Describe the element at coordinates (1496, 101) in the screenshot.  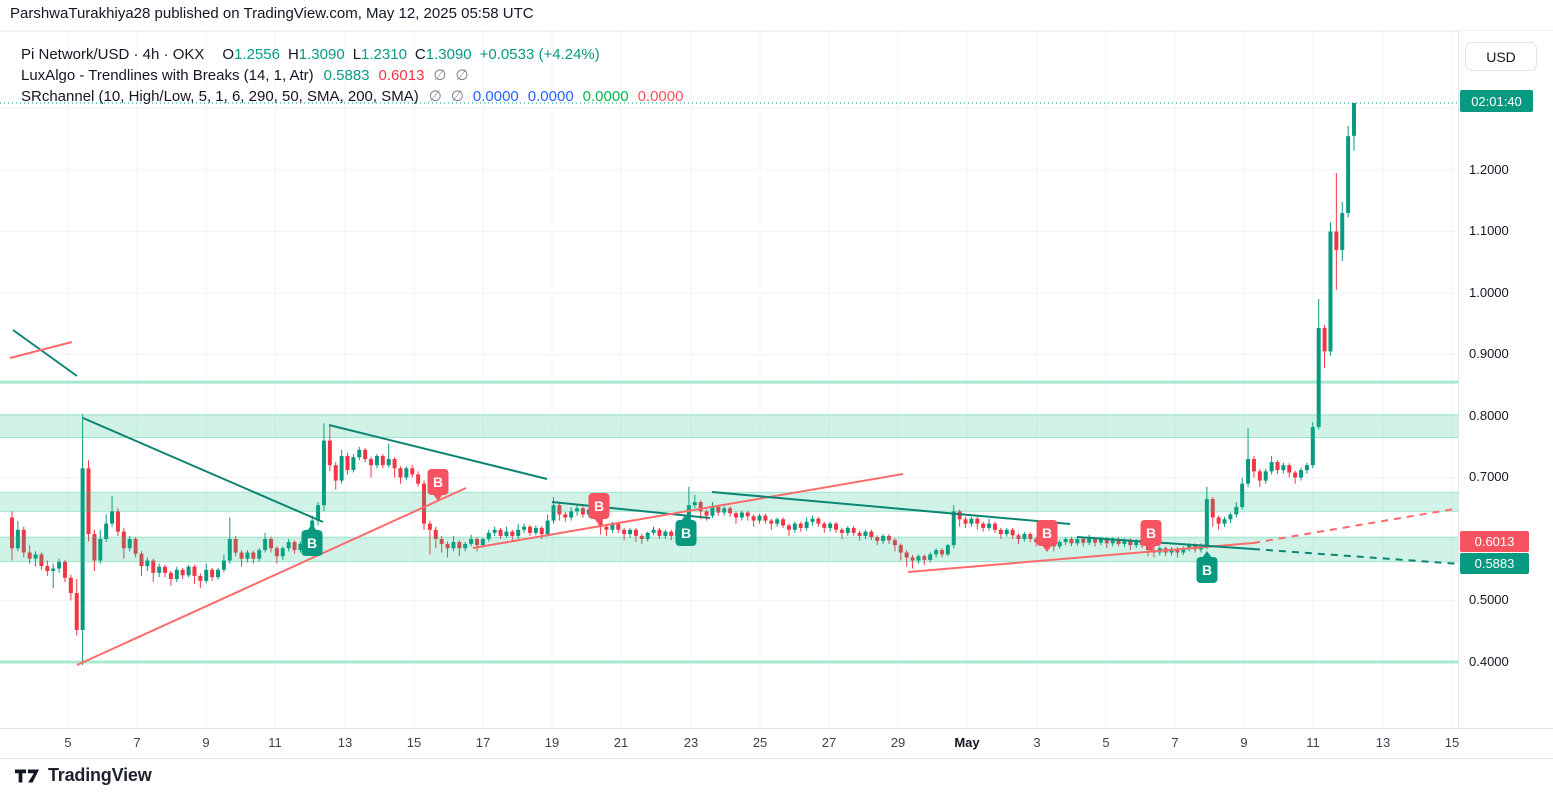
I see `bar-countdown-badge: 02:01:40` at that location.